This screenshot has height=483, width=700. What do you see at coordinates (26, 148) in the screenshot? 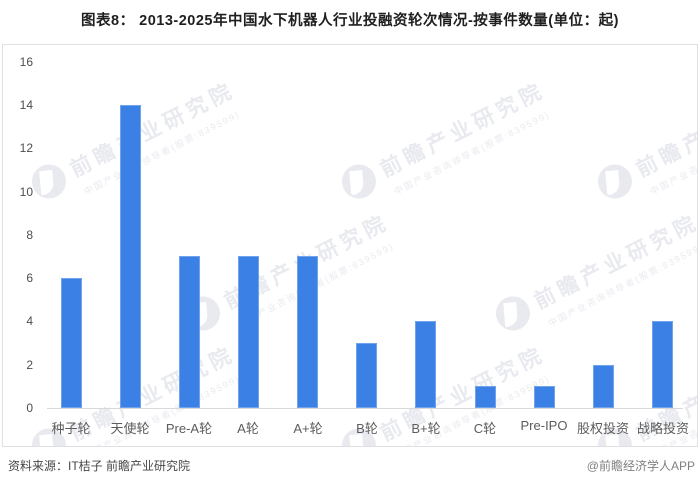
I see `y-tick-label: 12` at bounding box center [26, 148].